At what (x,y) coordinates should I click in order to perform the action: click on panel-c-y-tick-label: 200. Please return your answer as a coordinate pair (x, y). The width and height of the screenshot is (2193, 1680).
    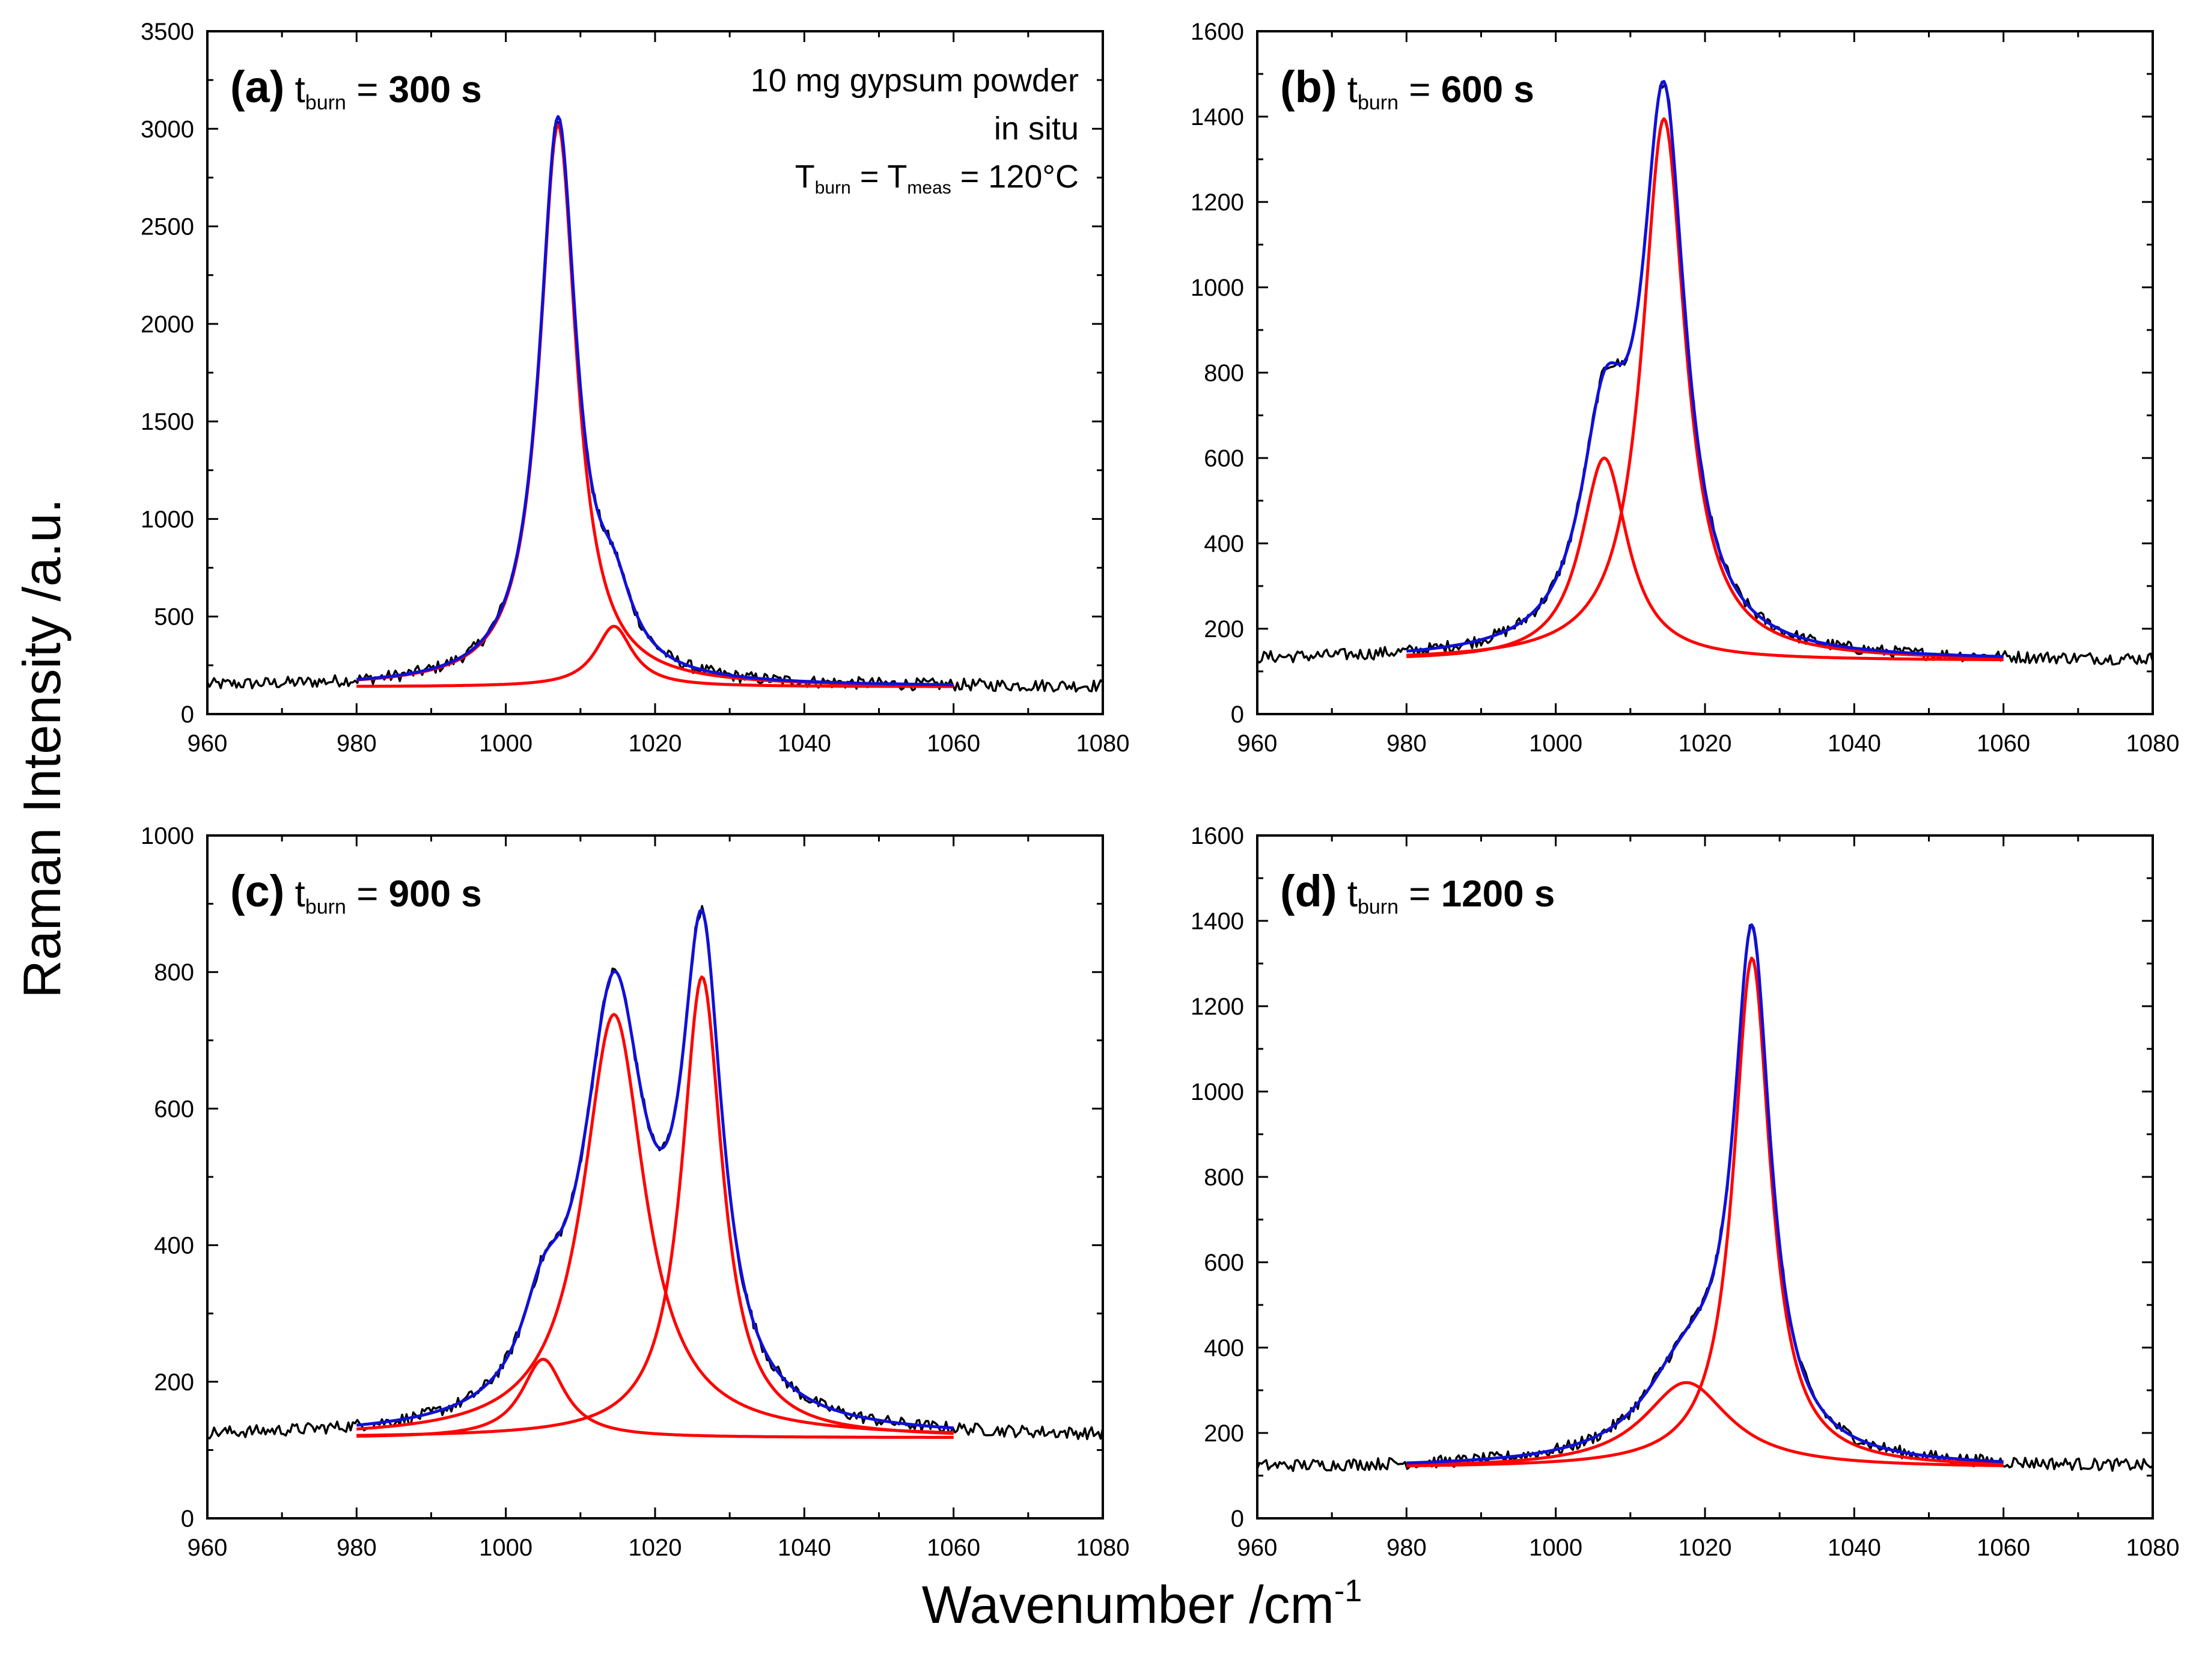
    Looking at the image, I should click on (174, 1383).